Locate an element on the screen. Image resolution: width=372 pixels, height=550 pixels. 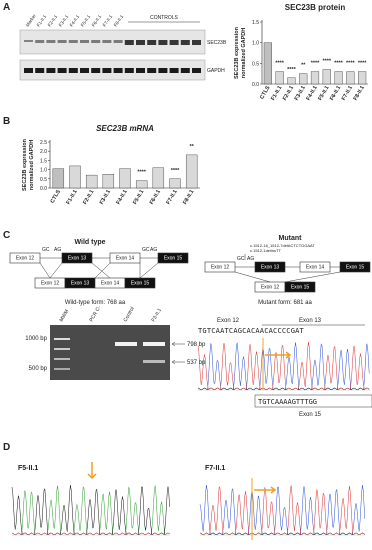
diagram-title: Wild type is located at coordinates (89, 242).